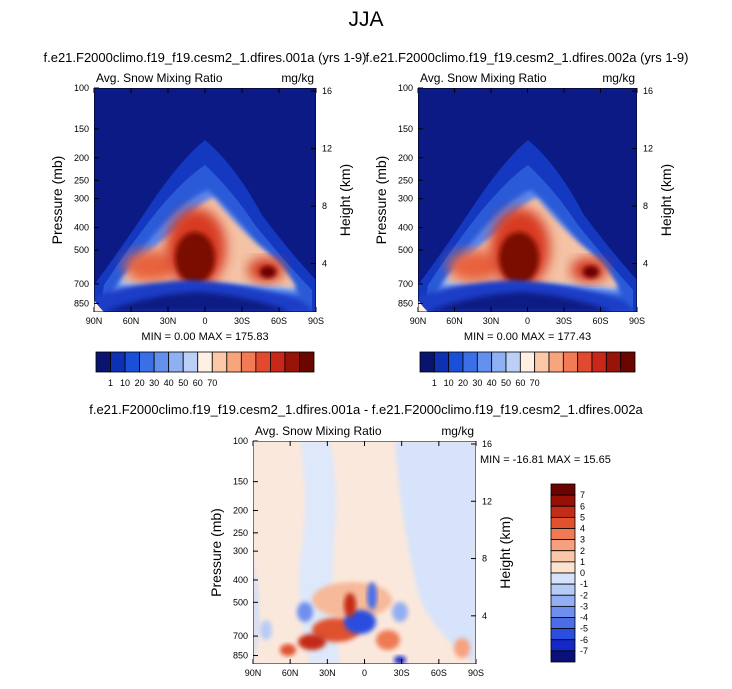 This screenshot has height=689, width=732. I want to click on colorbar-label: 5, so click(582, 517).